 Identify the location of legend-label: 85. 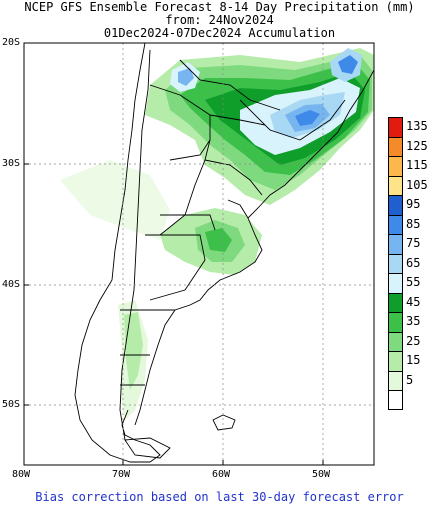
(413, 223).